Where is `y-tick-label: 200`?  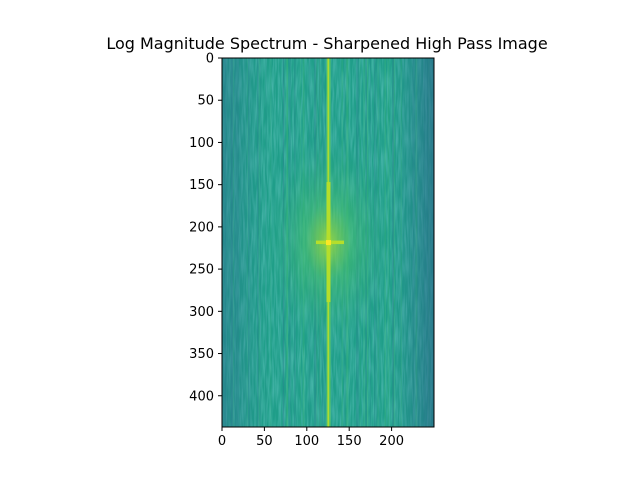
y-tick-label: 200 is located at coordinates (201, 227).